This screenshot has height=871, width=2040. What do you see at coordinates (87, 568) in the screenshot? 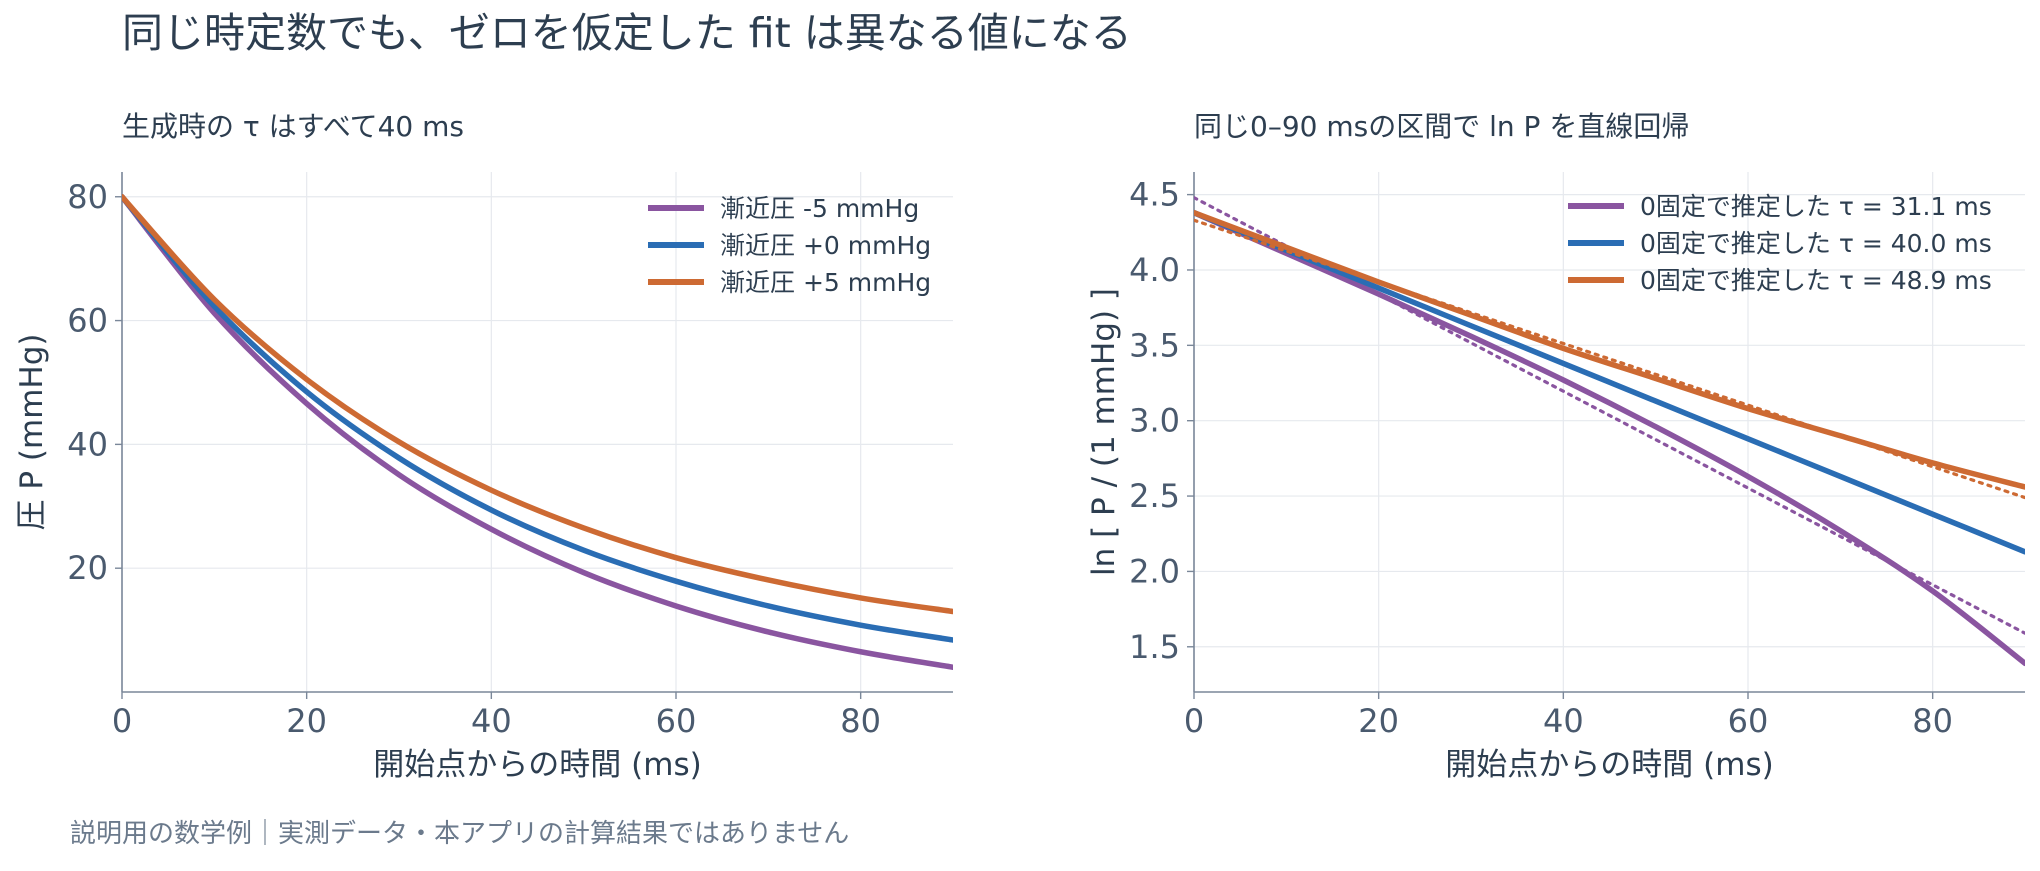
I see `y-tick-label: 20` at bounding box center [87, 568].